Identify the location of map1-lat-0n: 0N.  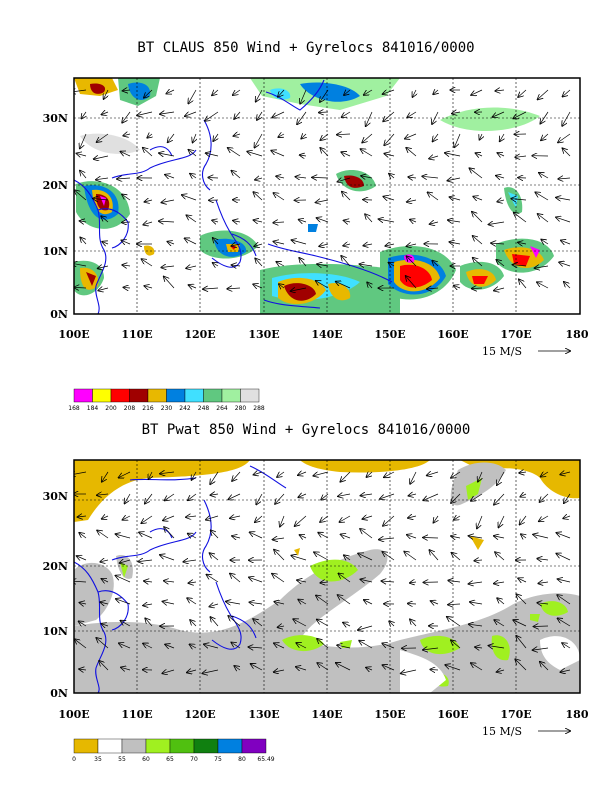
(59, 314).